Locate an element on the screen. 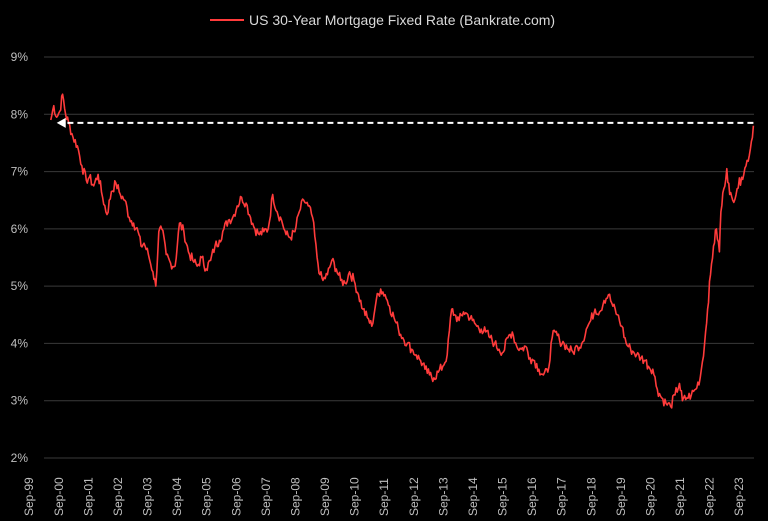 Image resolution: width=768 pixels, height=521 pixels. x-tick-label: Sep-01 is located at coordinates (88, 496).